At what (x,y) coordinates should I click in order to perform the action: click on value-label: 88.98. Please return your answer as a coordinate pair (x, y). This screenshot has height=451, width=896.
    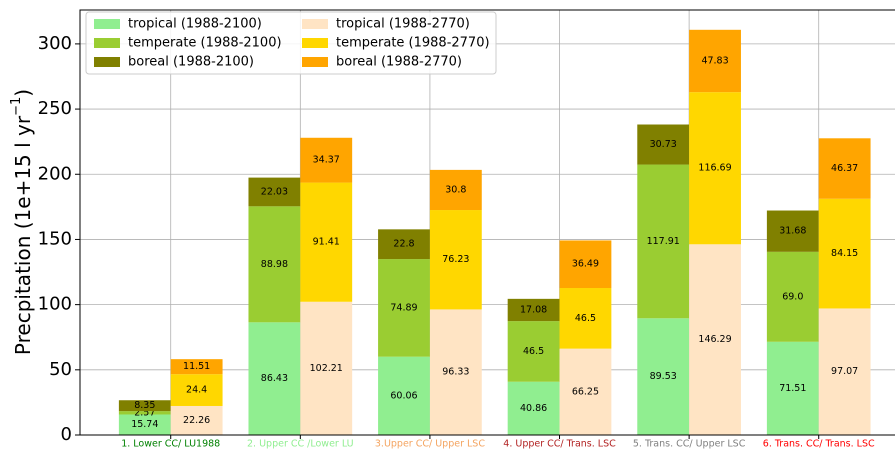
    Looking at the image, I should click on (274, 264).